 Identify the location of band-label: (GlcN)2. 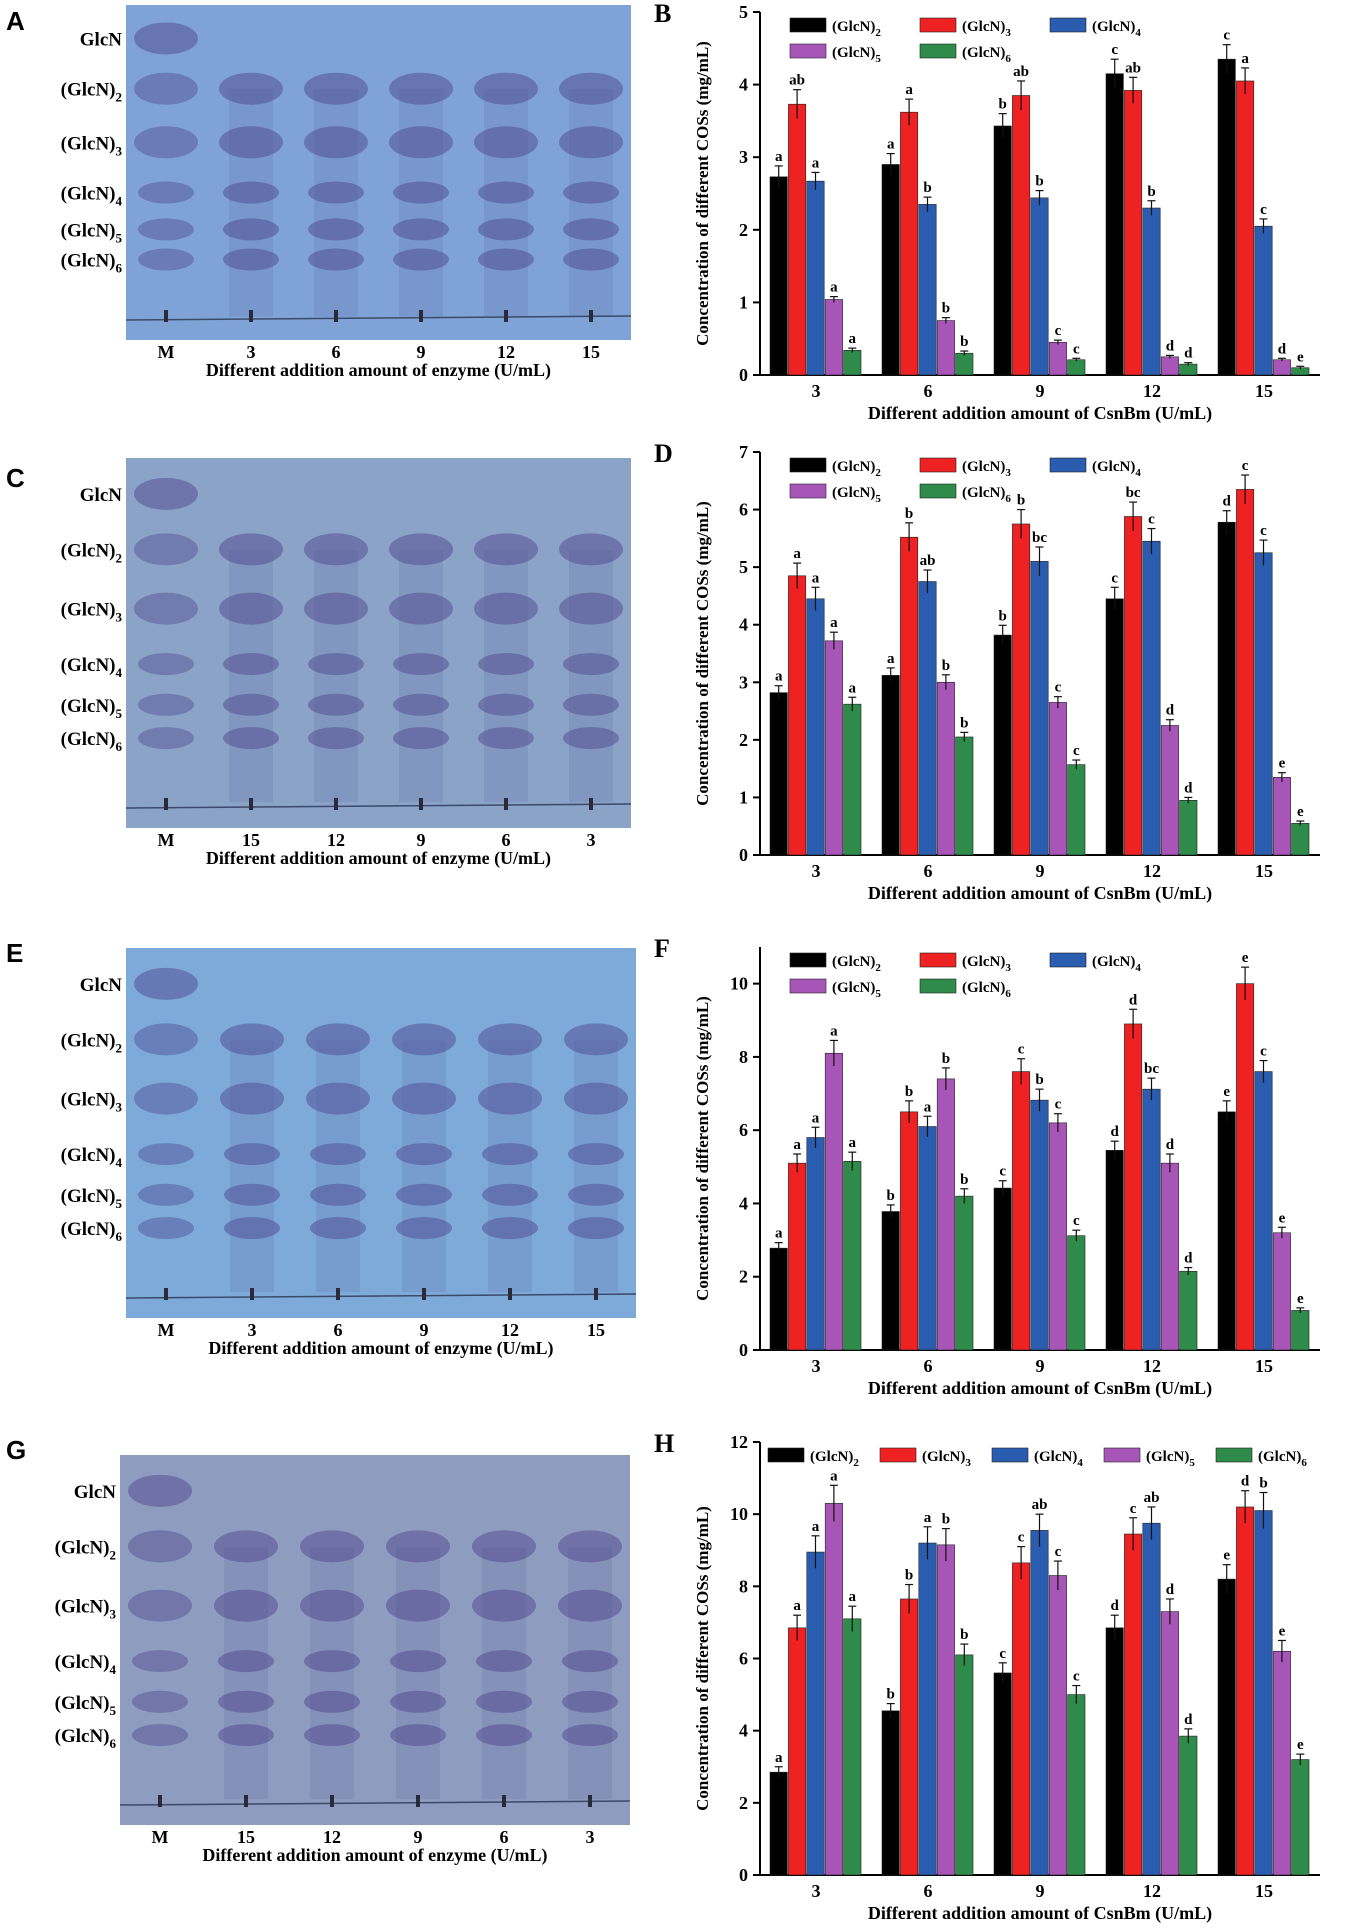
(85, 1549).